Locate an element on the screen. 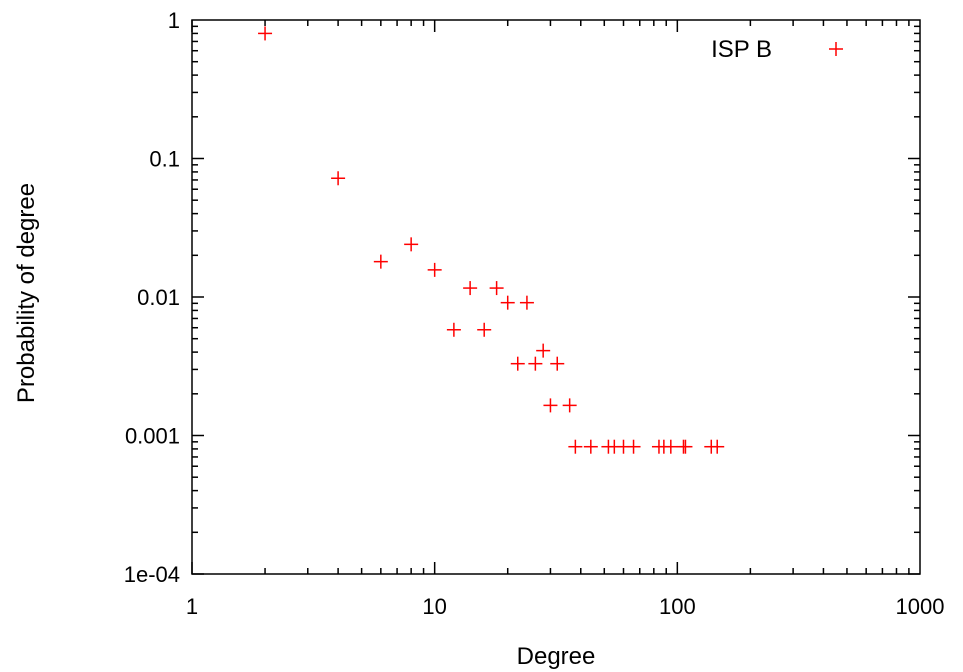  x-tick-labels: 1 10 100 1000 is located at coordinates (565, 606).